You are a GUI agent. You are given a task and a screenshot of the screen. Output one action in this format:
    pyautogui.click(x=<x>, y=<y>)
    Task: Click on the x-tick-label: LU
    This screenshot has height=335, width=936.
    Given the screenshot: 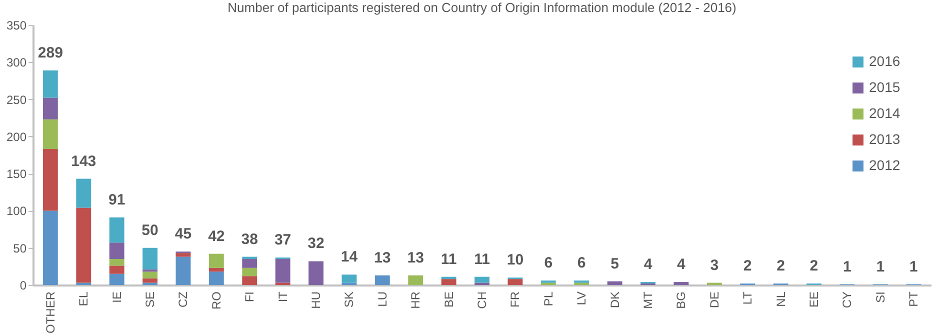 What is the action you would take?
    pyautogui.click(x=382, y=299)
    